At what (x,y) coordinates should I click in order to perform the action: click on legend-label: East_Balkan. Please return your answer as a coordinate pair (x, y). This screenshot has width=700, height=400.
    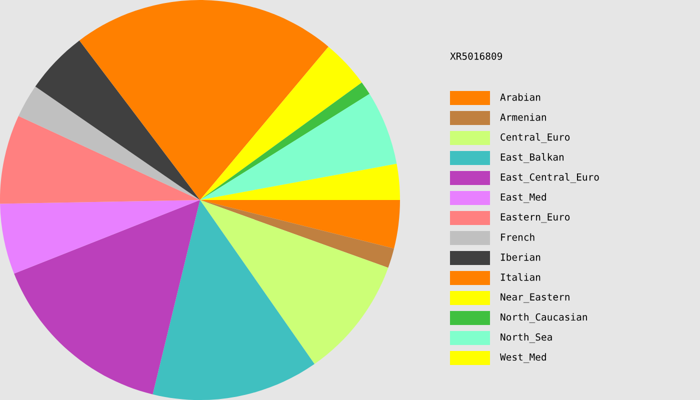
    Looking at the image, I should click on (532, 158).